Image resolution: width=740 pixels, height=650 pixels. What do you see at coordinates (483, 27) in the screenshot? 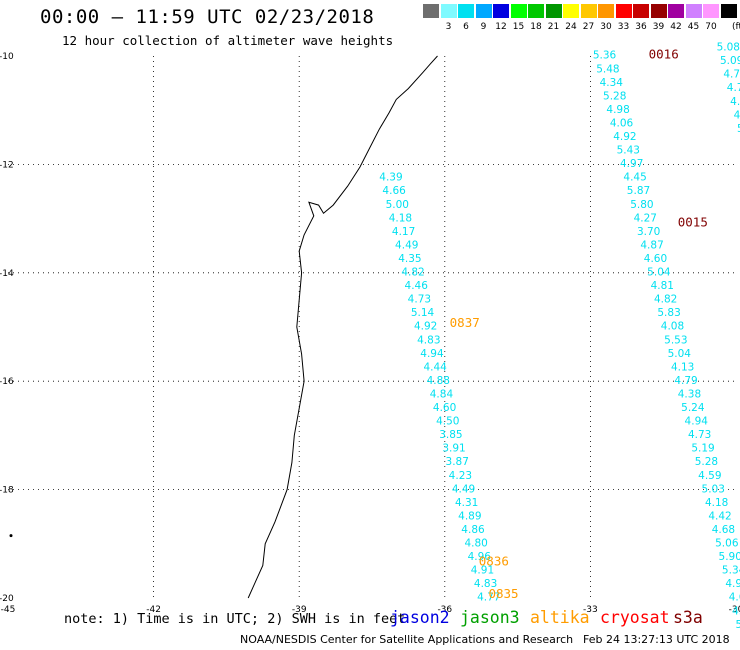
I see `scale-label: 9` at bounding box center [483, 27].